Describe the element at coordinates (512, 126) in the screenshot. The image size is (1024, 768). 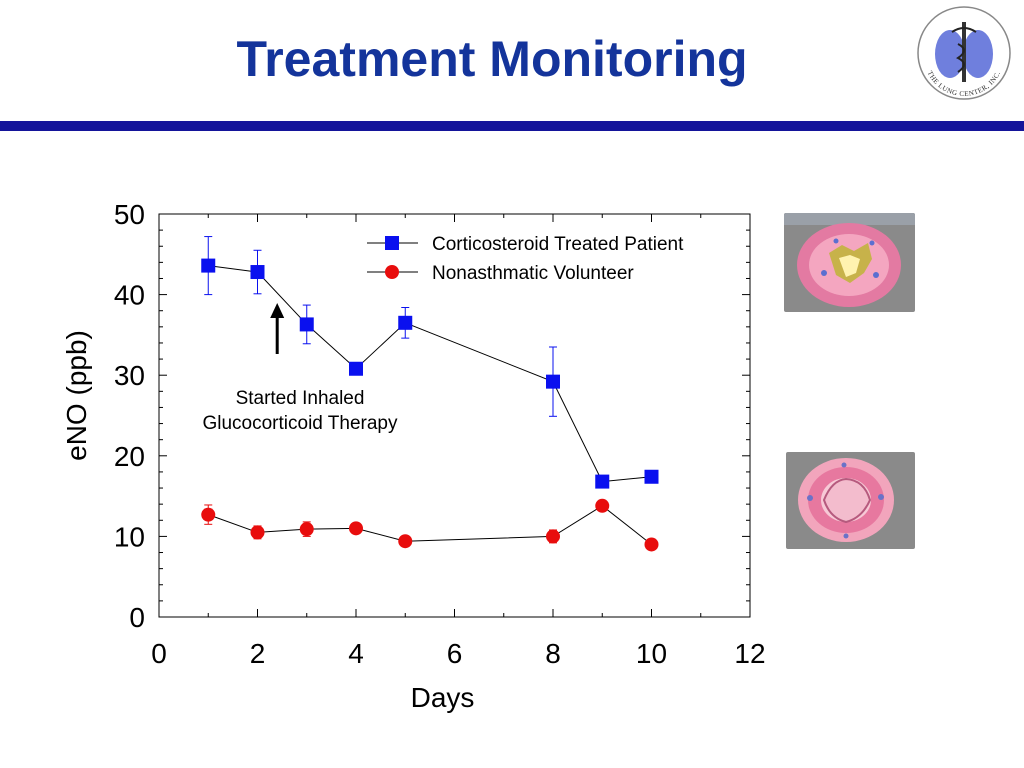
I see `header-rule` at that location.